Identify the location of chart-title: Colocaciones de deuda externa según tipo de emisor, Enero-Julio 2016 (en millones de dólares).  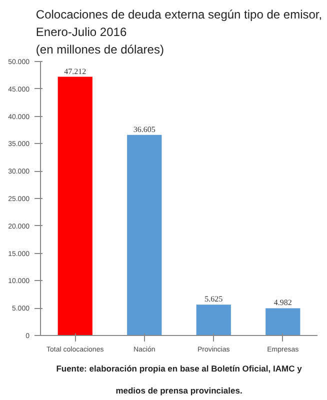
(179, 32).